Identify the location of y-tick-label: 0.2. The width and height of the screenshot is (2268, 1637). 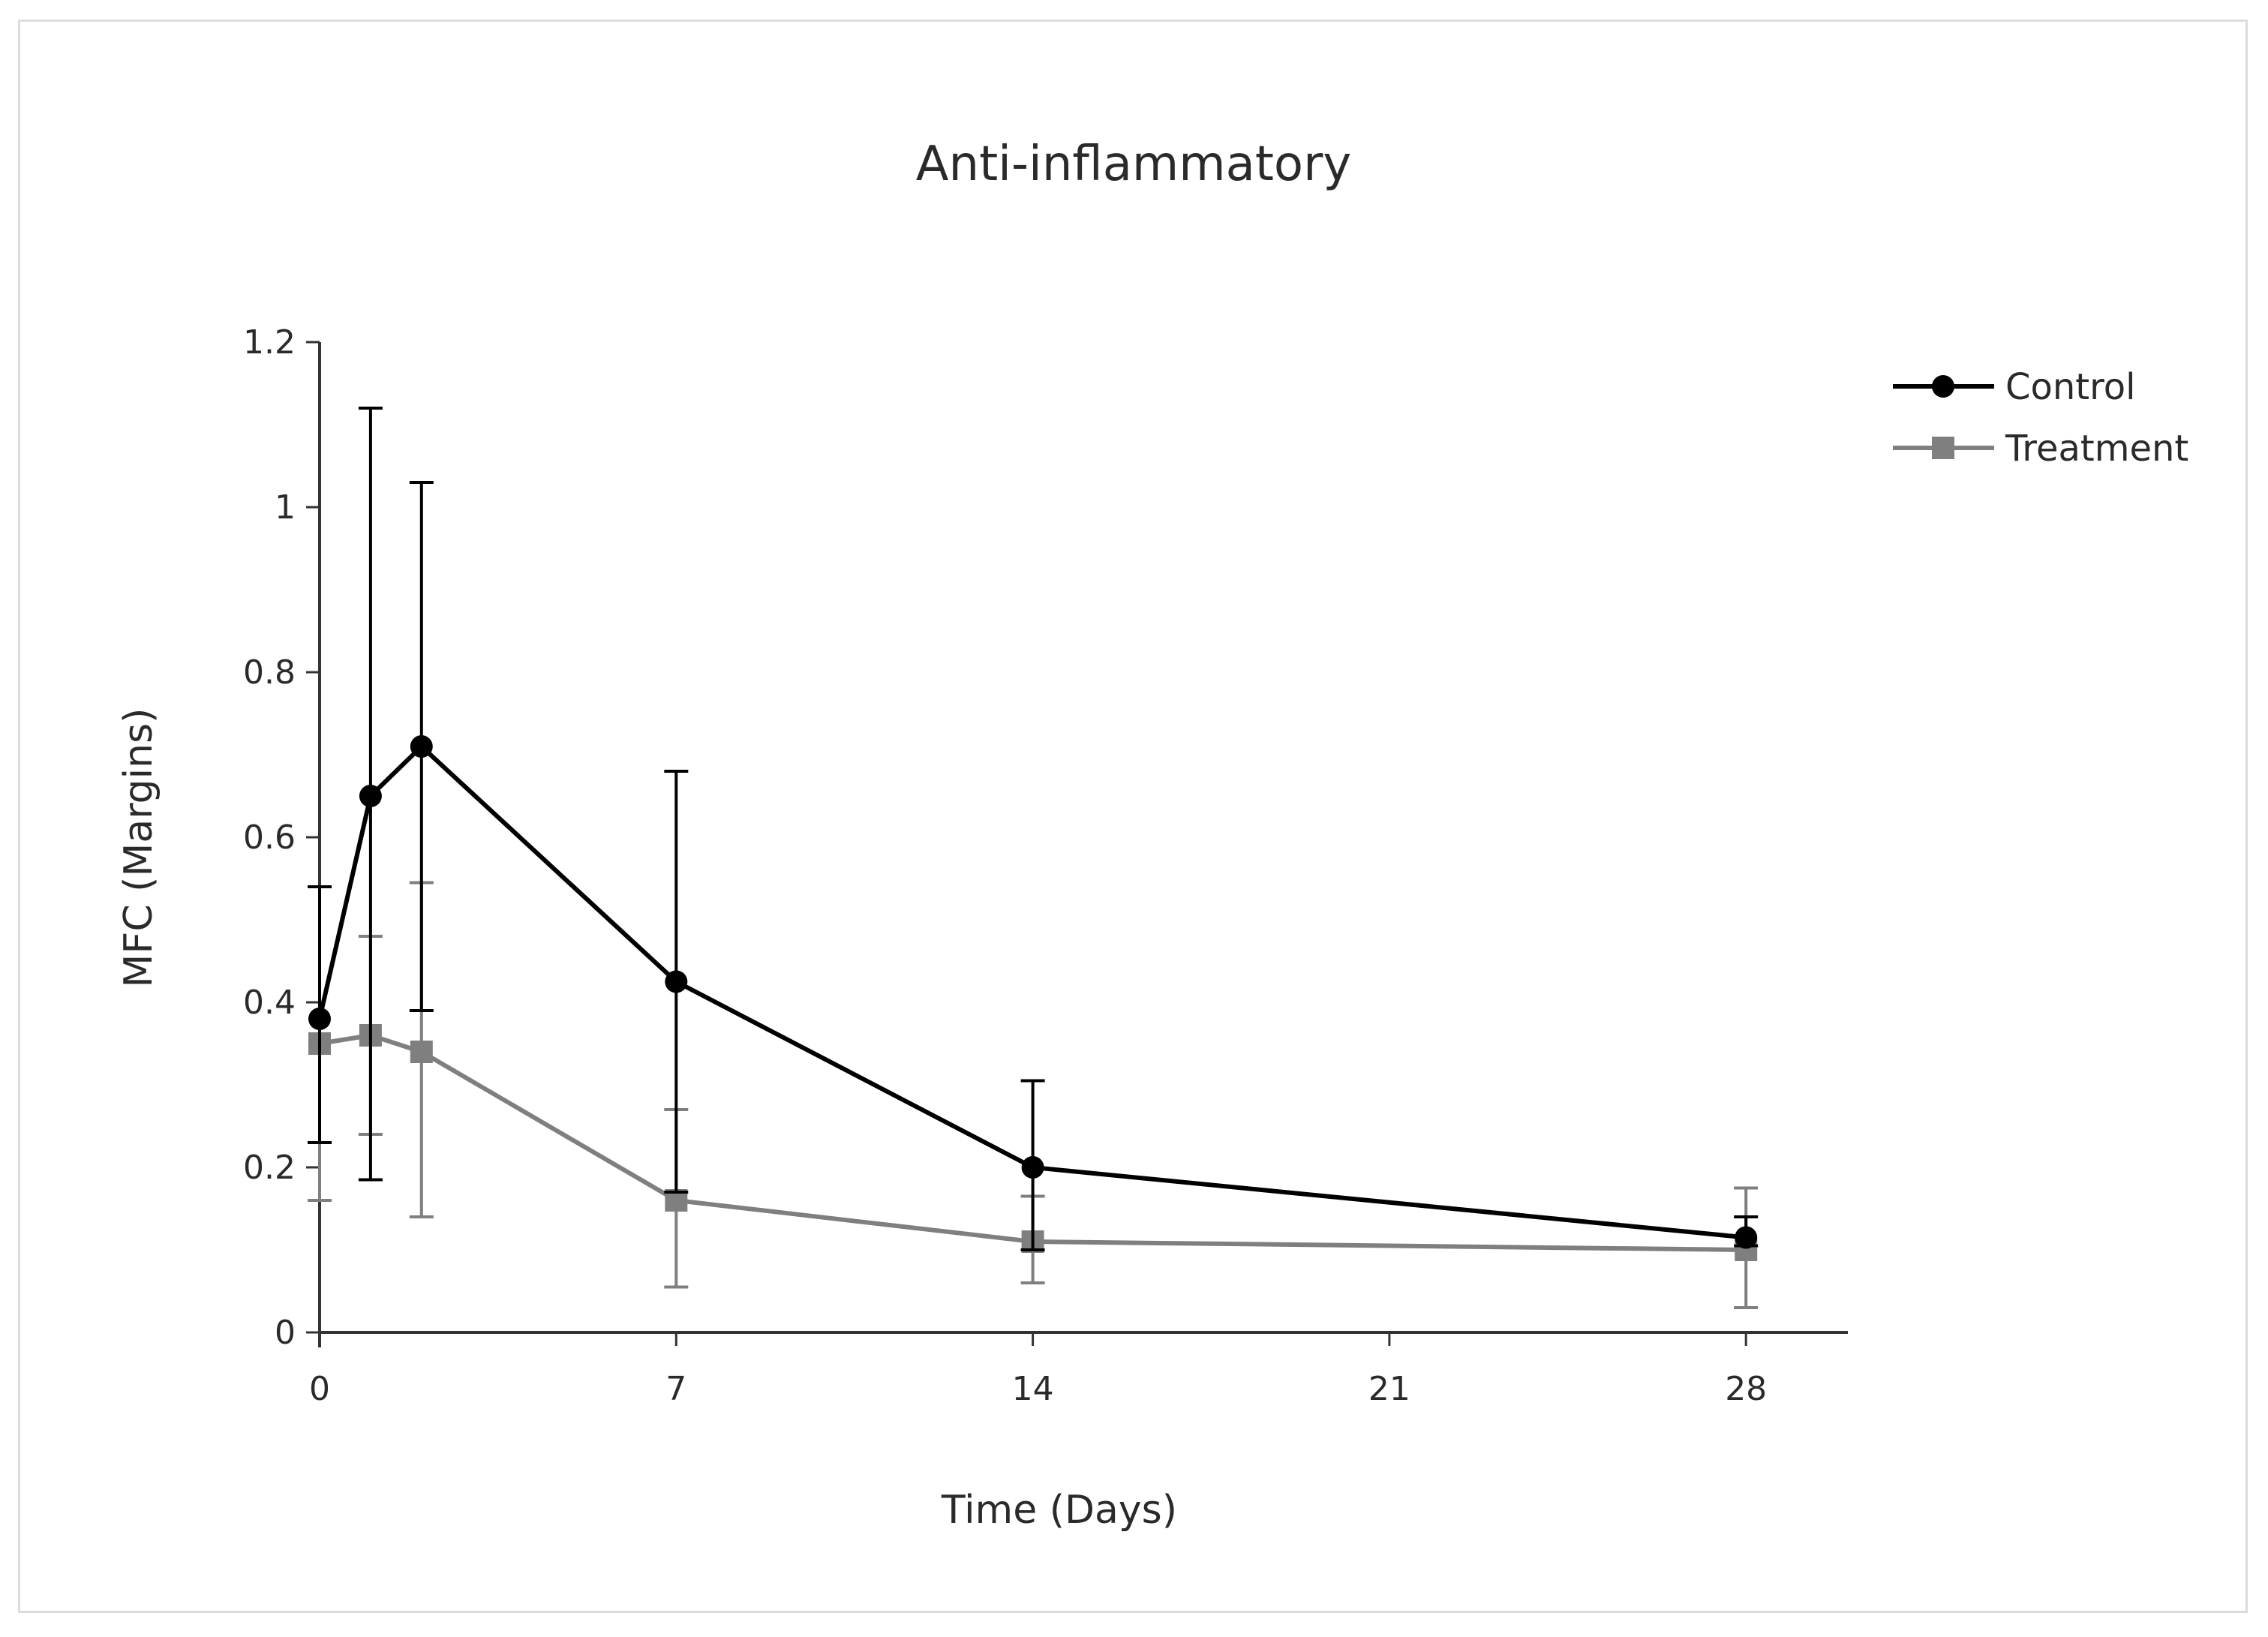
(269, 1168).